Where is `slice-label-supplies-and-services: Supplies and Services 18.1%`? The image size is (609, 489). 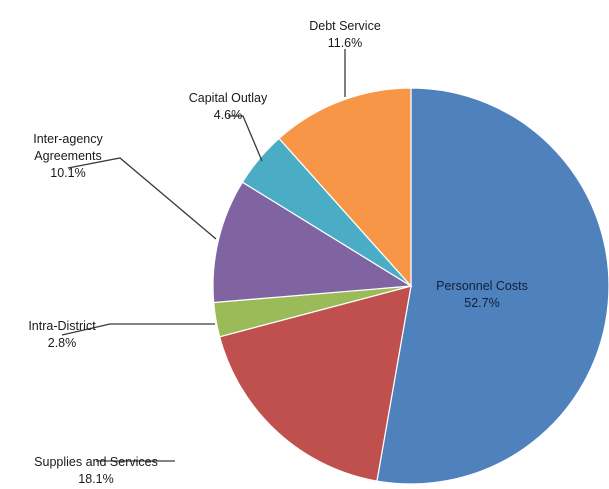
slice-label-supplies-and-services: Supplies and Services 18.1% is located at coordinates (96, 470).